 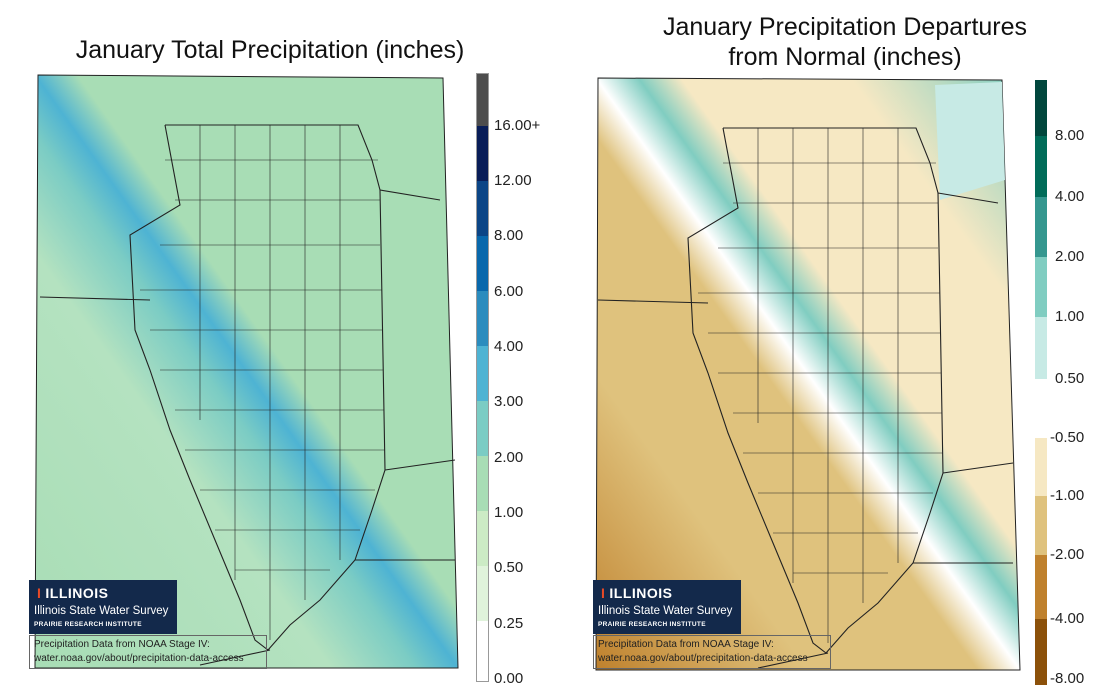 What do you see at coordinates (513, 180) in the screenshot?
I see `left-legend-label: 12.00` at bounding box center [513, 180].